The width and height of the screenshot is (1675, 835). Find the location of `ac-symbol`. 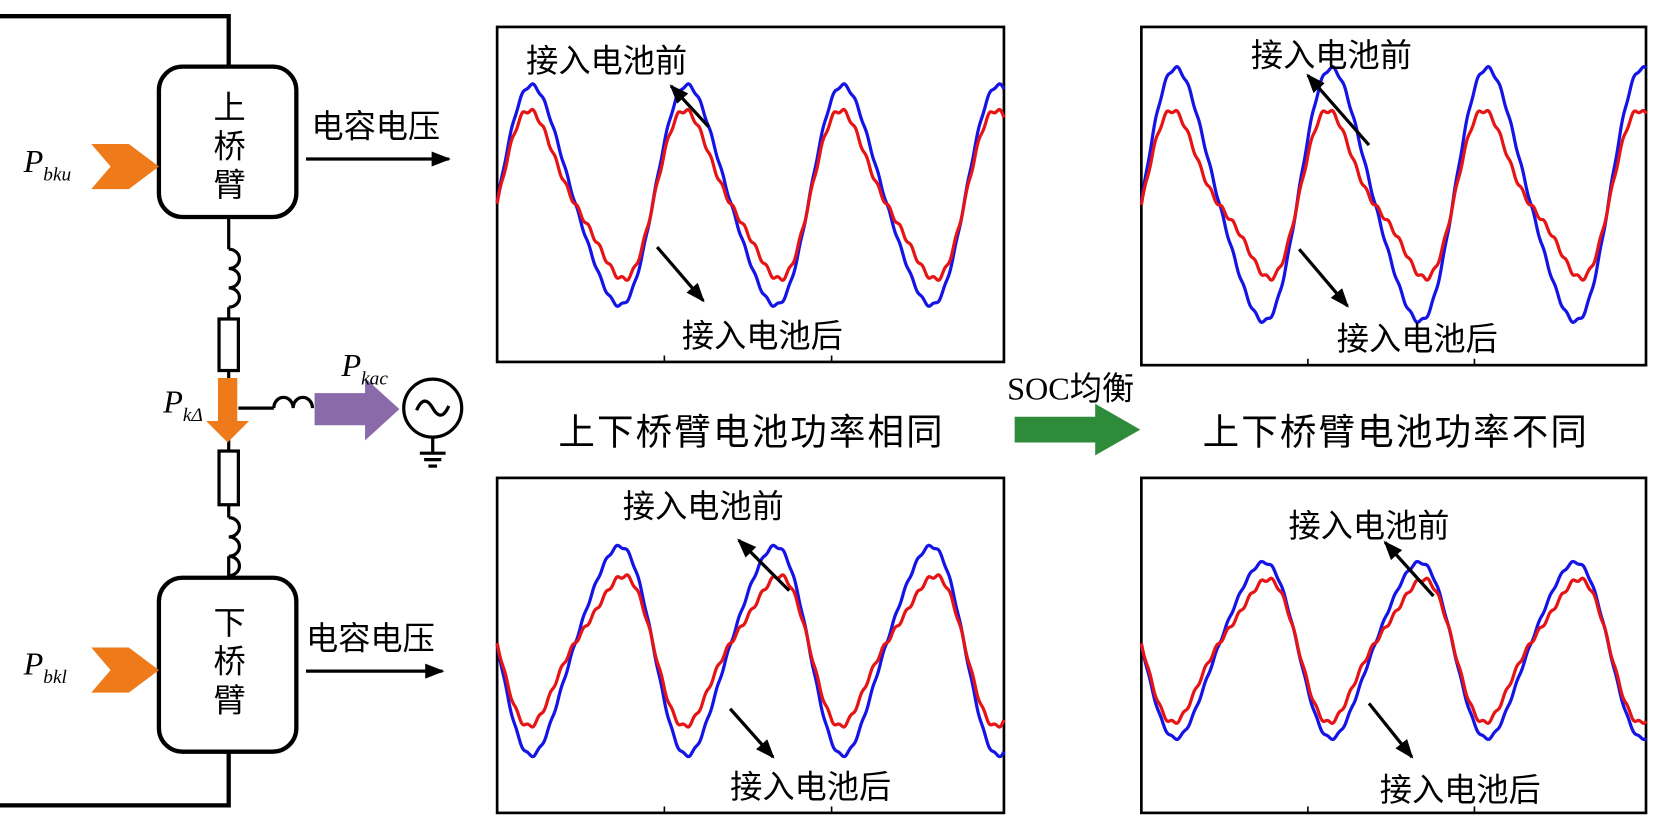

ac-symbol is located at coordinates (433, 408).